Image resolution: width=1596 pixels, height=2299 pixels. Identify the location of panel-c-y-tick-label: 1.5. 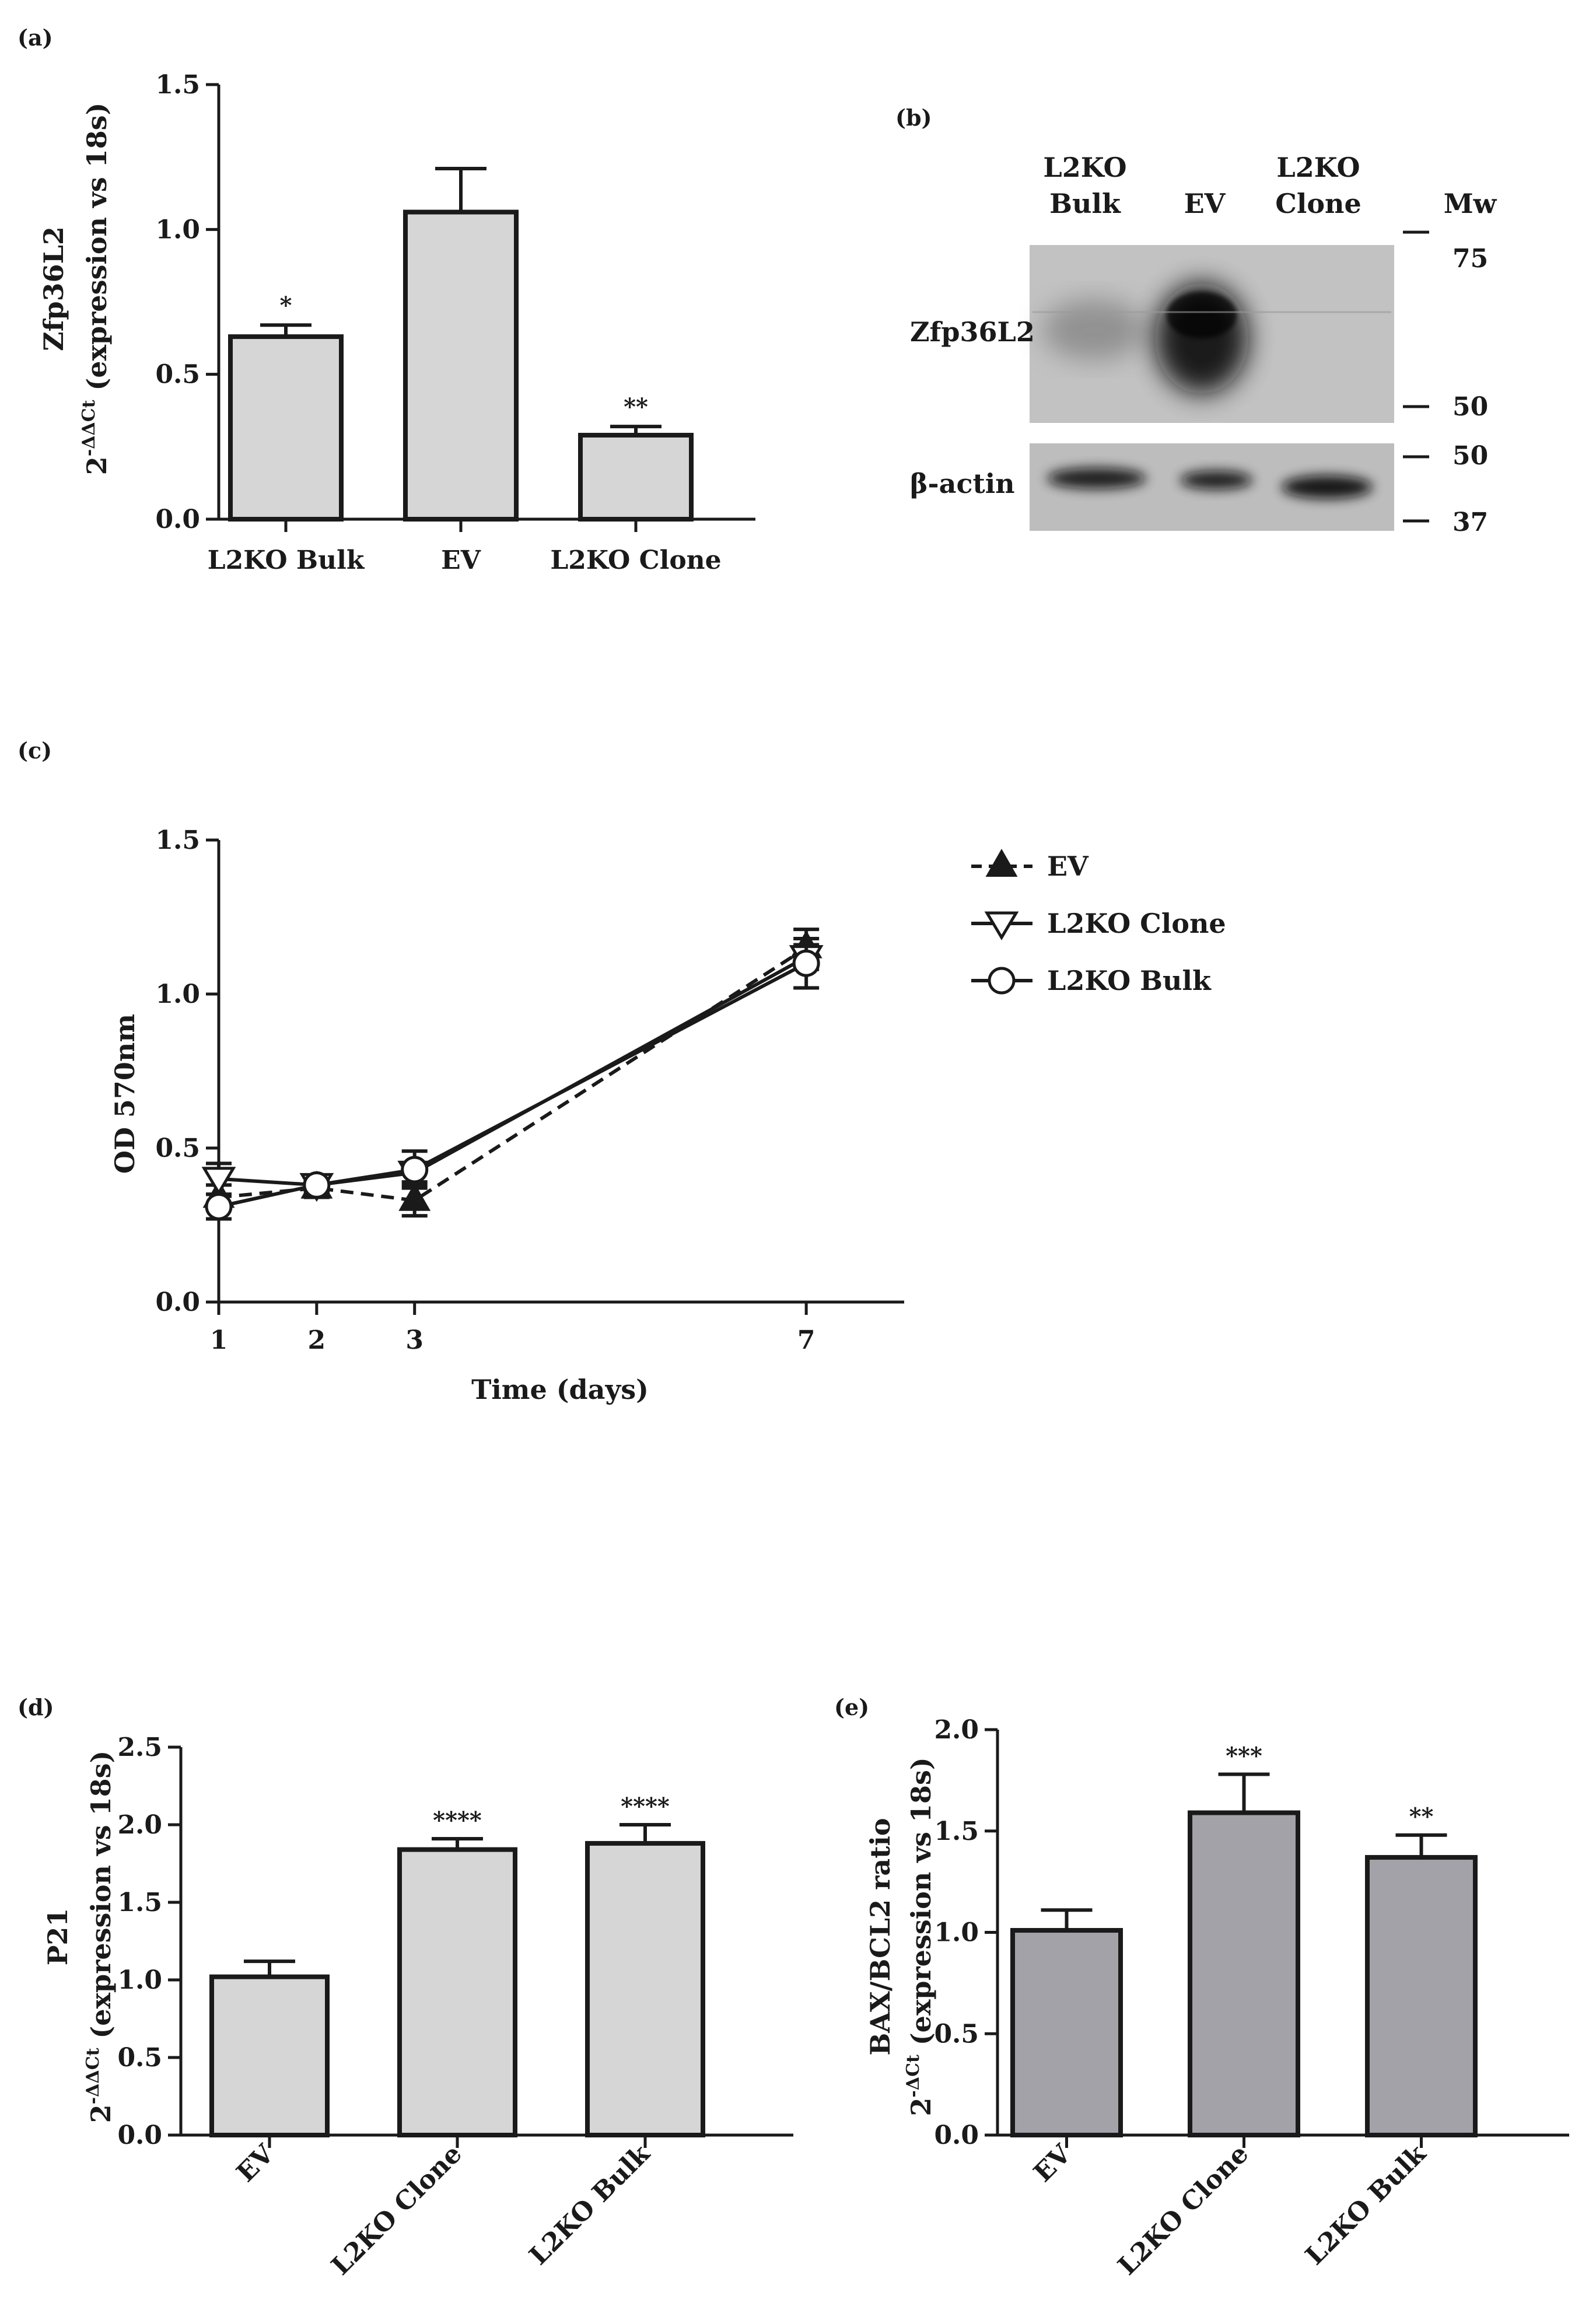
(177, 840).